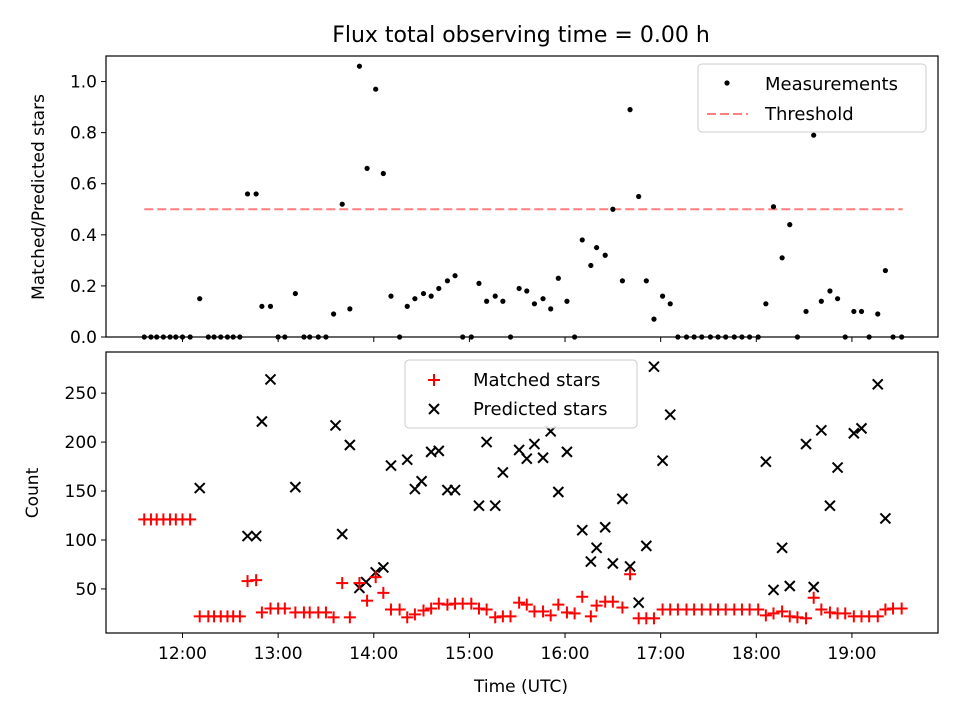  What do you see at coordinates (182, 654) in the screenshot?
I see `x-tick-label: 12:00` at bounding box center [182, 654].